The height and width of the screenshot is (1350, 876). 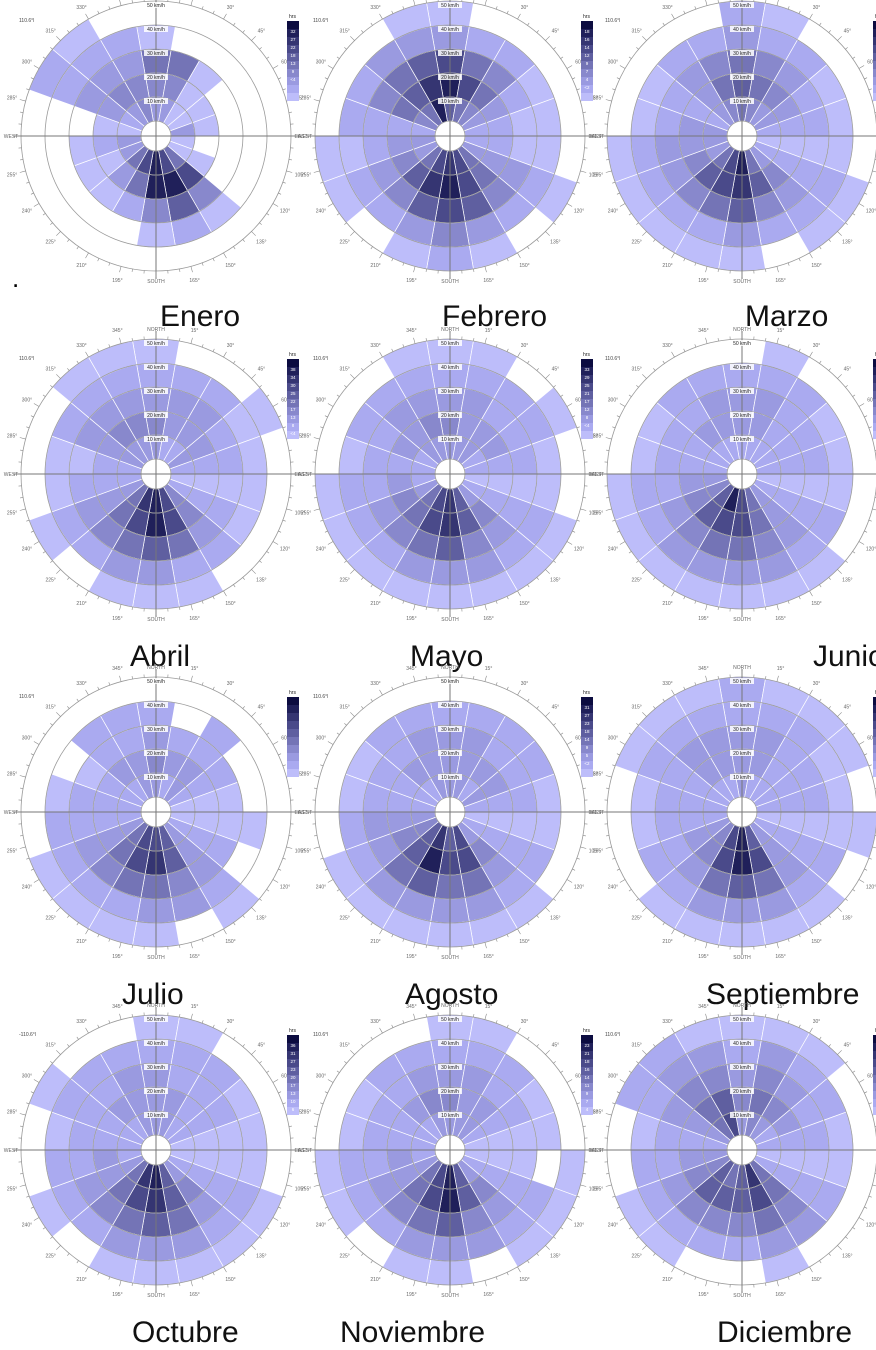 I want to click on ring-label: 30 km/h, so click(x=450, y=54).